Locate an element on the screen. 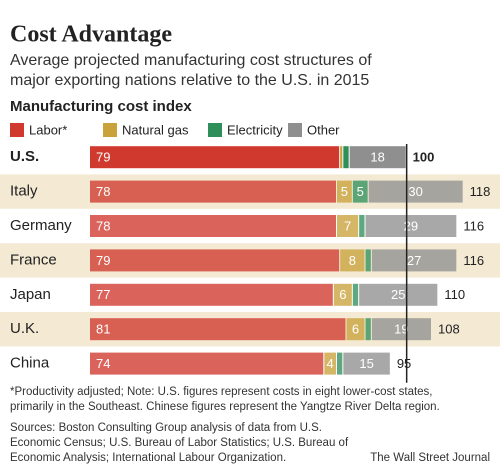 The width and height of the screenshot is (500, 472). value-label: 7 is located at coordinates (347, 225).